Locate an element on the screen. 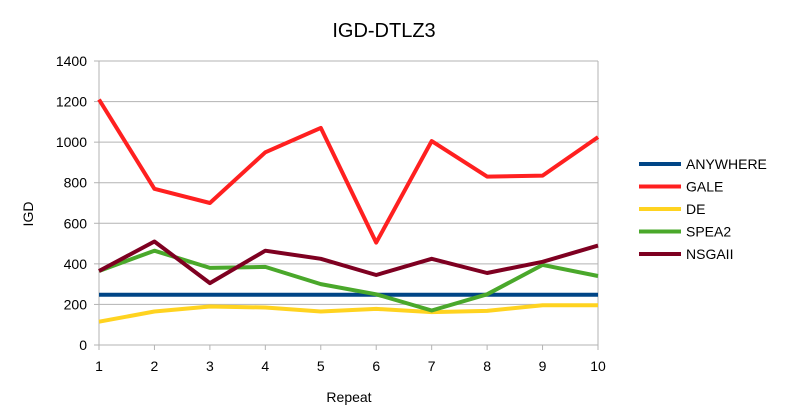  y-tick-label: 1000 is located at coordinates (71, 142).